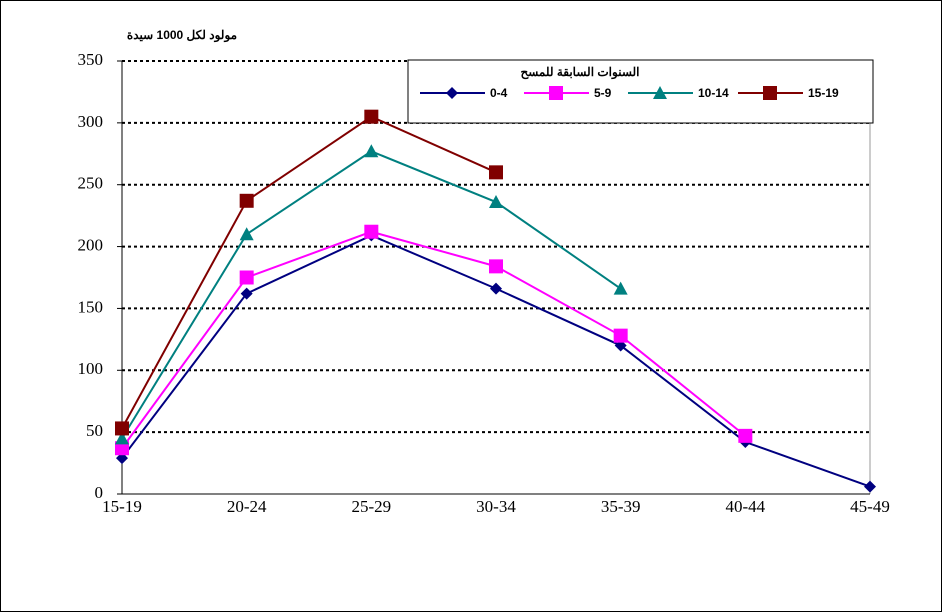  Describe the element at coordinates (371, 506) in the screenshot. I see `x-tick-label: 25-29` at that location.